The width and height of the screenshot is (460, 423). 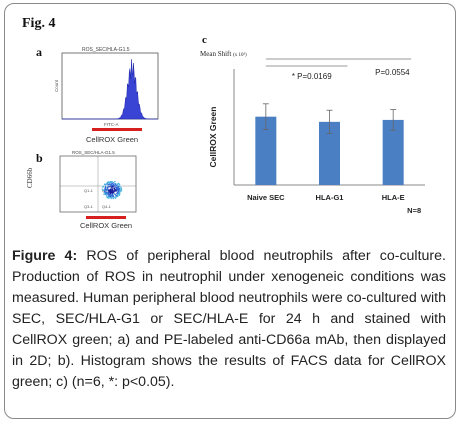 What do you see at coordinates (45, 256) in the screenshot?
I see `caption-label: Figure 4:` at bounding box center [45, 256].